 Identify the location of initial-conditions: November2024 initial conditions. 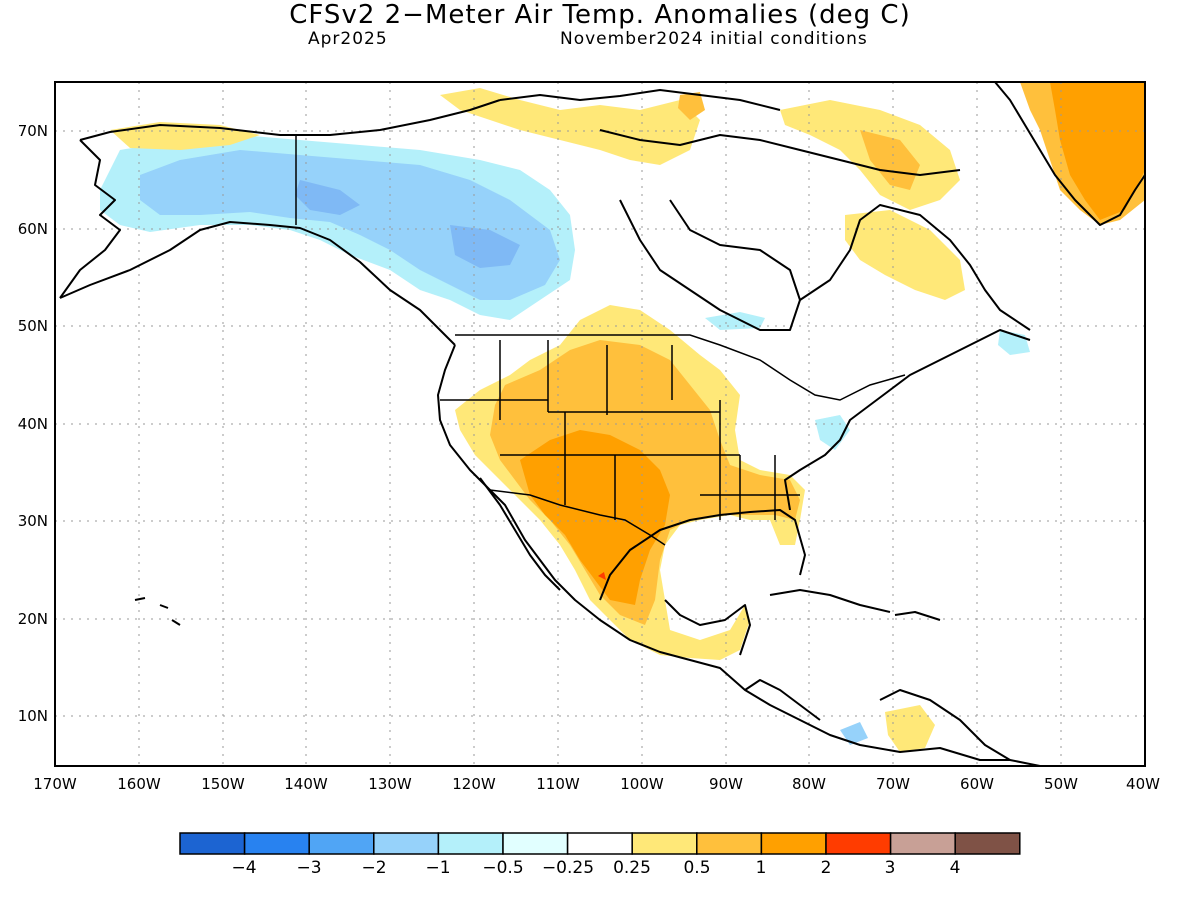
(714, 39).